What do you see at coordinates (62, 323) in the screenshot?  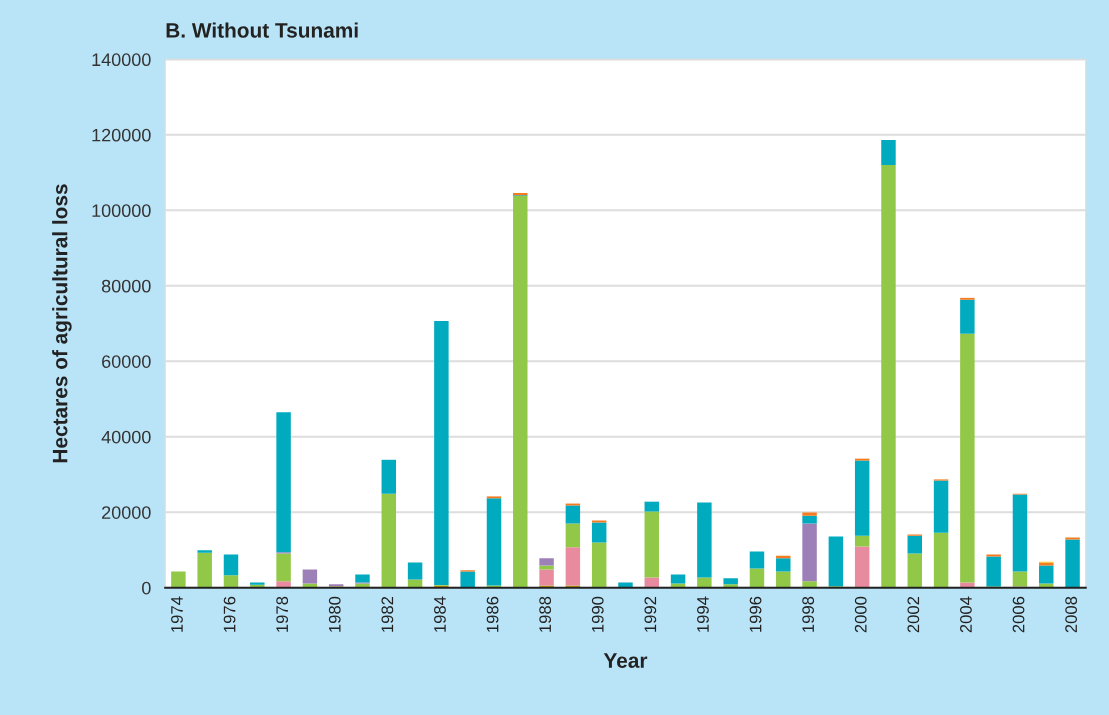 I see `y-axis-title: Hectares of agricultural loss` at bounding box center [62, 323].